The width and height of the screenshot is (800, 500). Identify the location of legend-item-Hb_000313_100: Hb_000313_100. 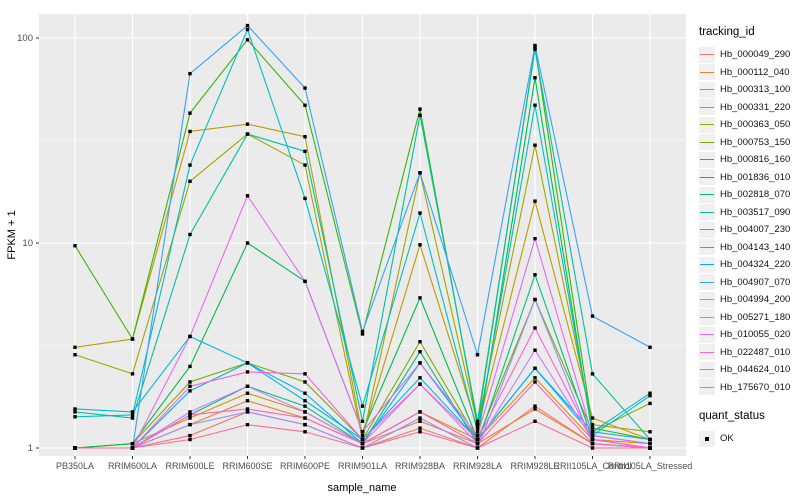
(749, 90).